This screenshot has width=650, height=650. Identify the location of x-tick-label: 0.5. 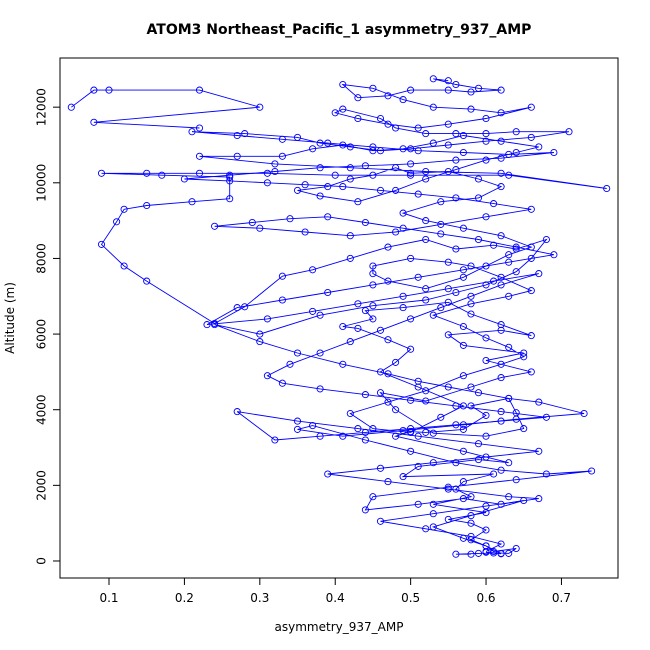
(410, 598).